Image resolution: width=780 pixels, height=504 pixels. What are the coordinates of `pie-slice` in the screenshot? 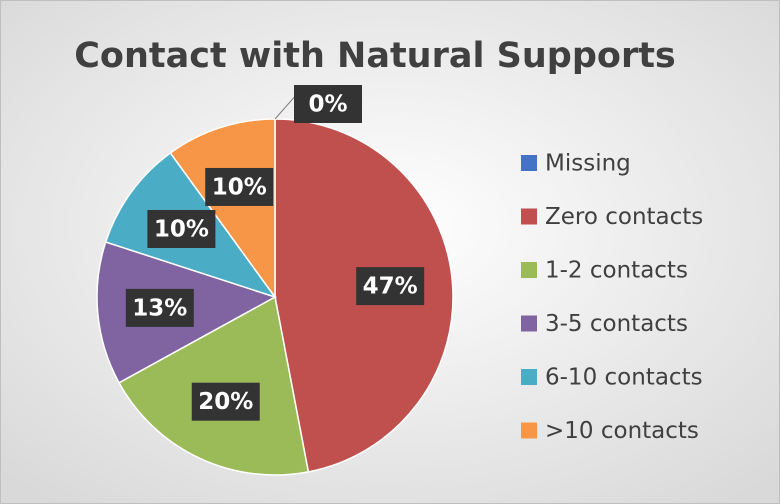 It's located at (222, 209).